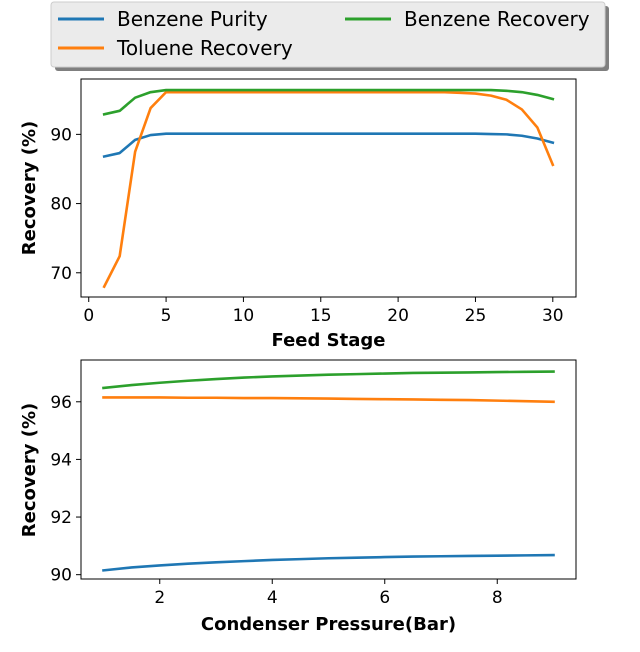  I want to click on y-ticks: 90 92 94 96, so click(65, 489).